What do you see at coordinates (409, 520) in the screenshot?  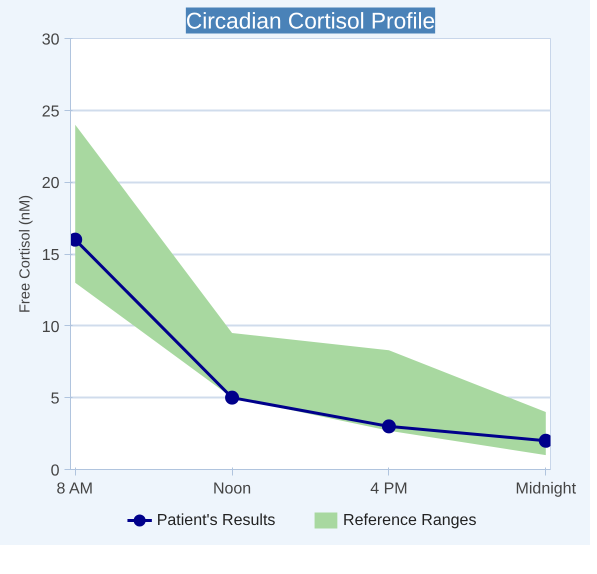 I see `legend-label: Reference Ranges` at bounding box center [409, 520].